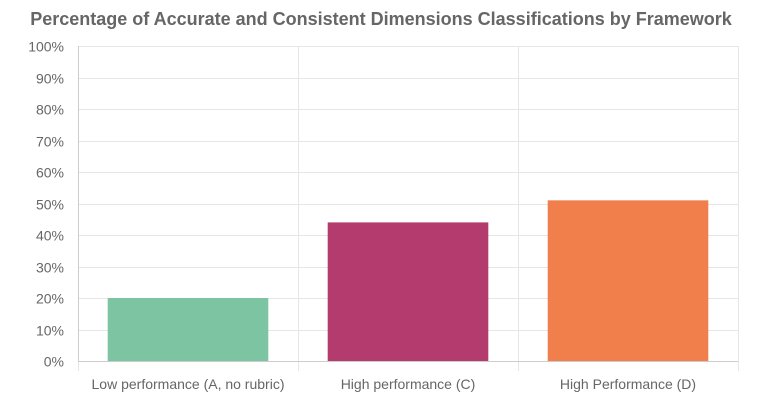 This screenshot has width=762, height=406. I want to click on y-tick-label: 60%, so click(50, 173).